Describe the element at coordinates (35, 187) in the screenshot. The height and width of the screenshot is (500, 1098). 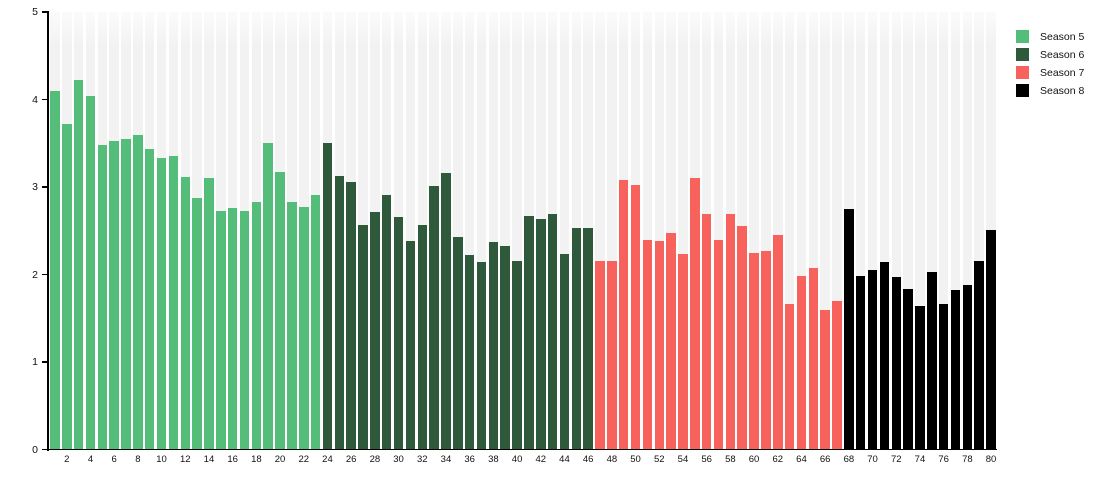
I see `y-tick-label: 3` at that location.